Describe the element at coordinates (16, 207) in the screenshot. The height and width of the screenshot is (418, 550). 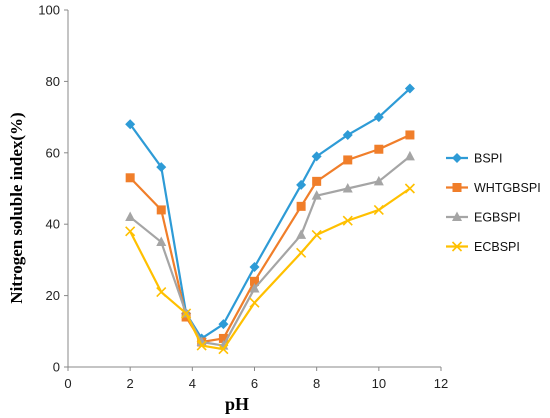
I see `y-axis-title: Nitrogen soluble index(%)` at that location.